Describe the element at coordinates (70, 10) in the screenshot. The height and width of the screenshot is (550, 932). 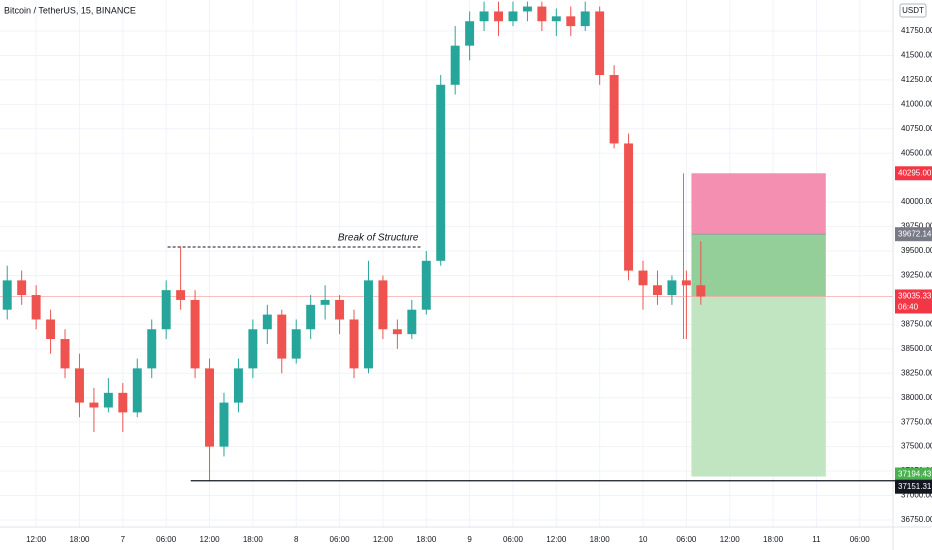
I see `chart-title: Bitcoin / TetherUS, 15, BINANCE` at that location.